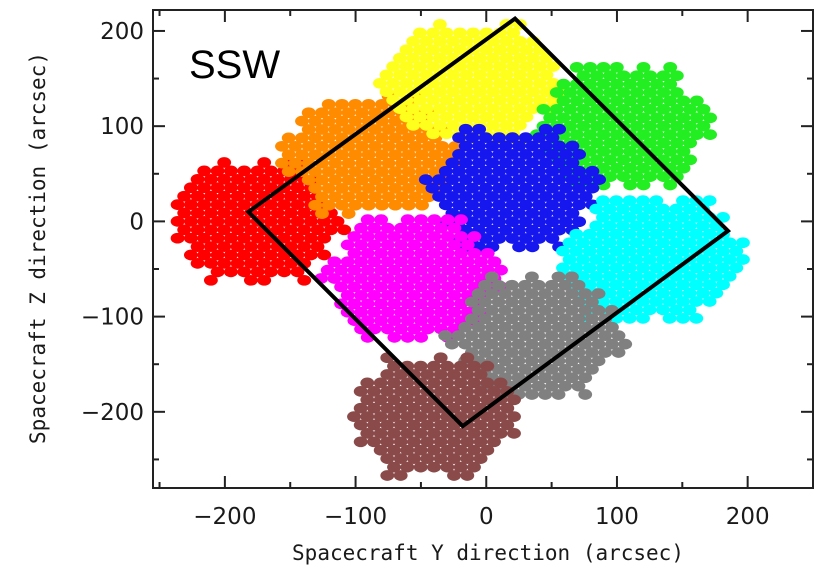  What do you see at coordinates (488, 553) in the screenshot?
I see `x-axis-label: Spacecraft Y direction (arcsec)` at bounding box center [488, 553].